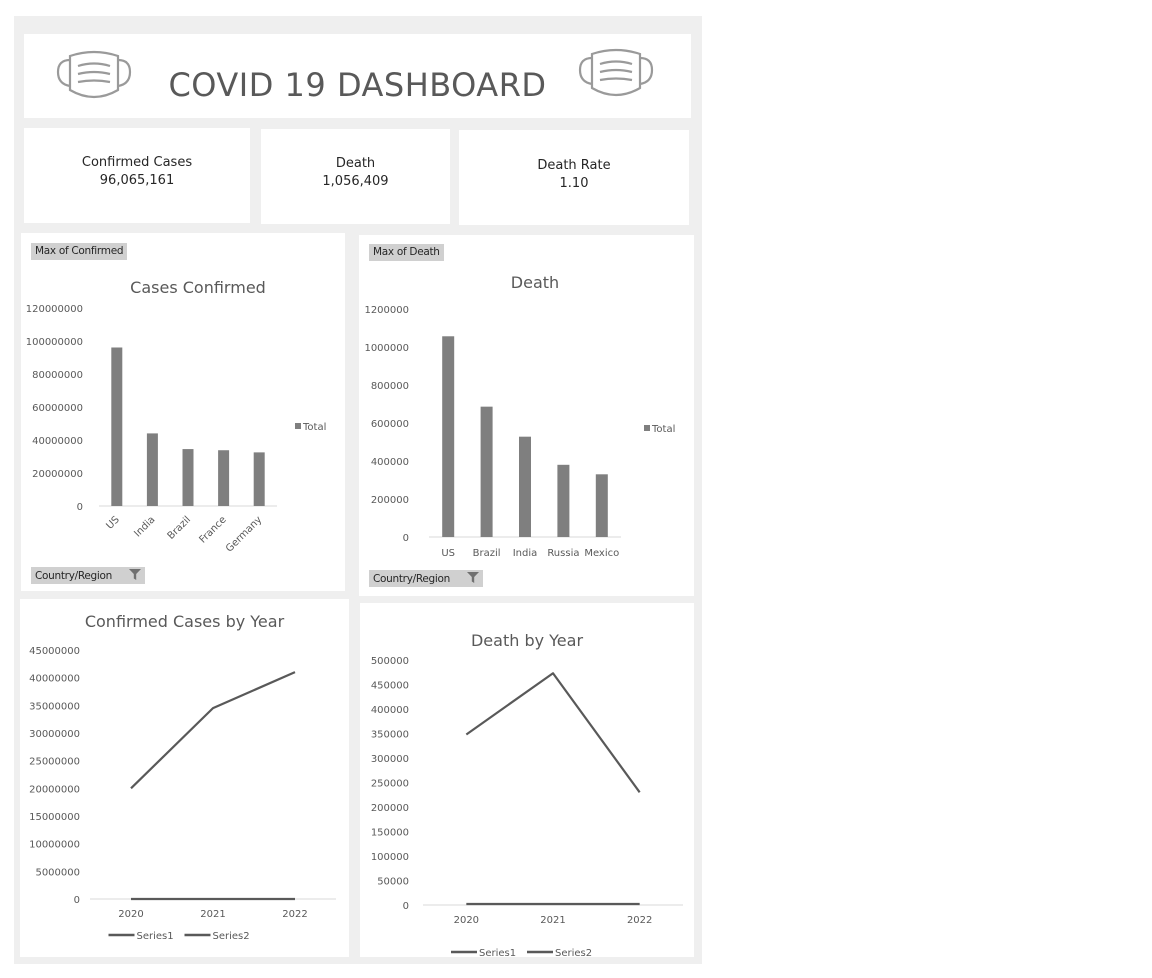 This screenshot has height=978, width=1152. I want to click on y-tick-label: 1200000, so click(386, 310).